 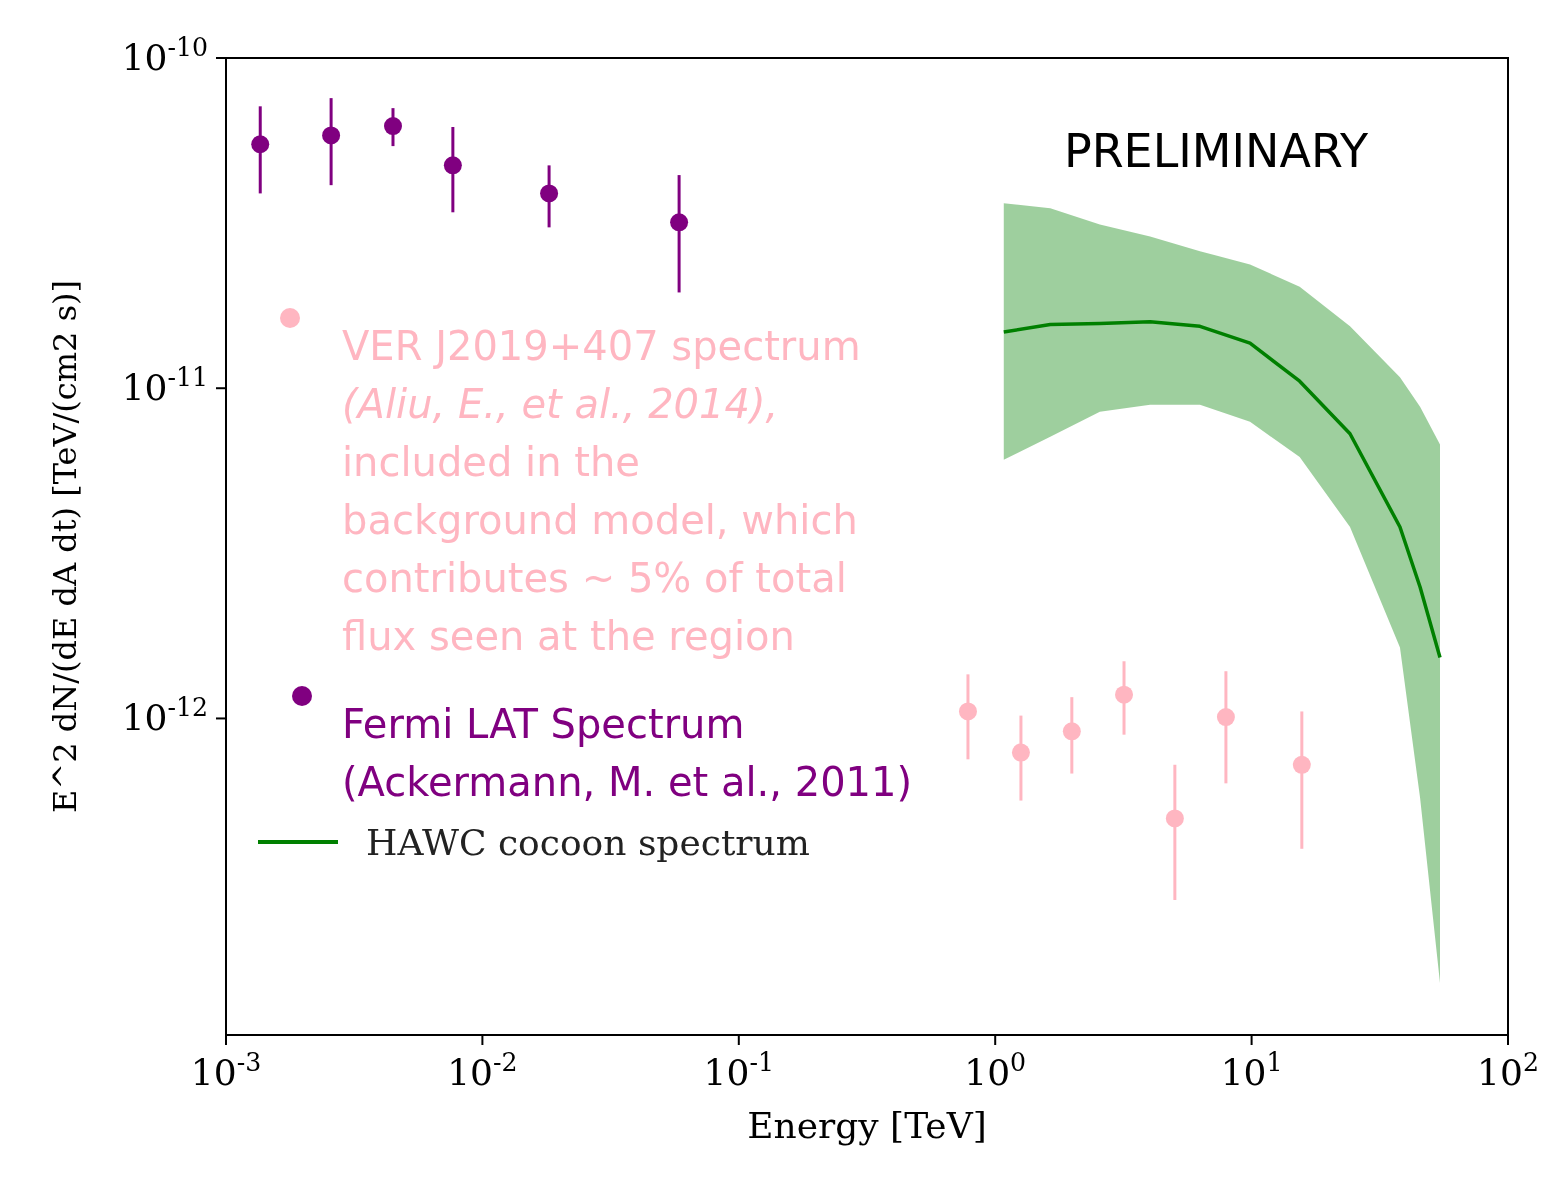 What do you see at coordinates (995, 1070) in the screenshot?
I see `x-tick-label: 10$^{0}$` at bounding box center [995, 1070].